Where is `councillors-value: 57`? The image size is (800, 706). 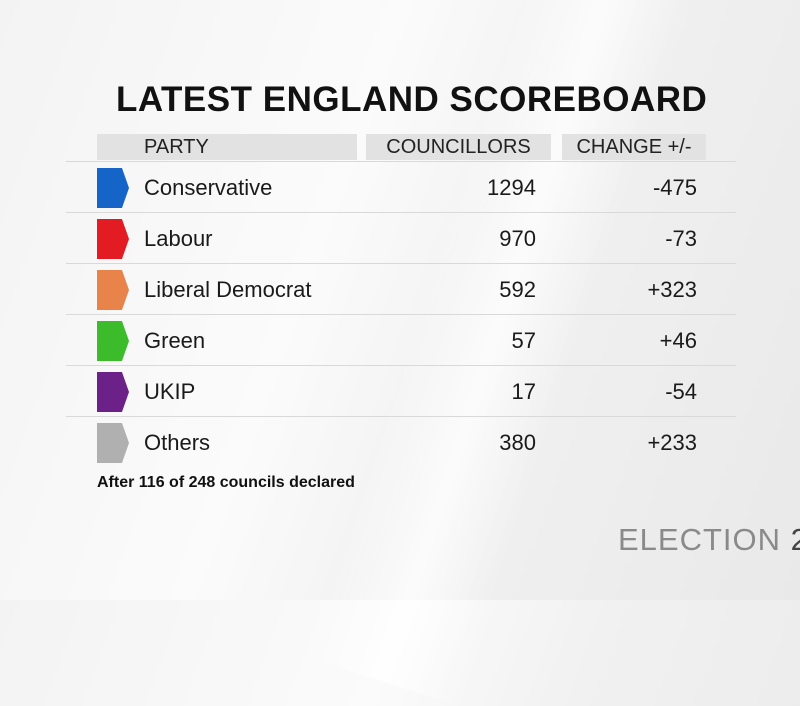
councillors-value: 57 is located at coordinates (523, 340).